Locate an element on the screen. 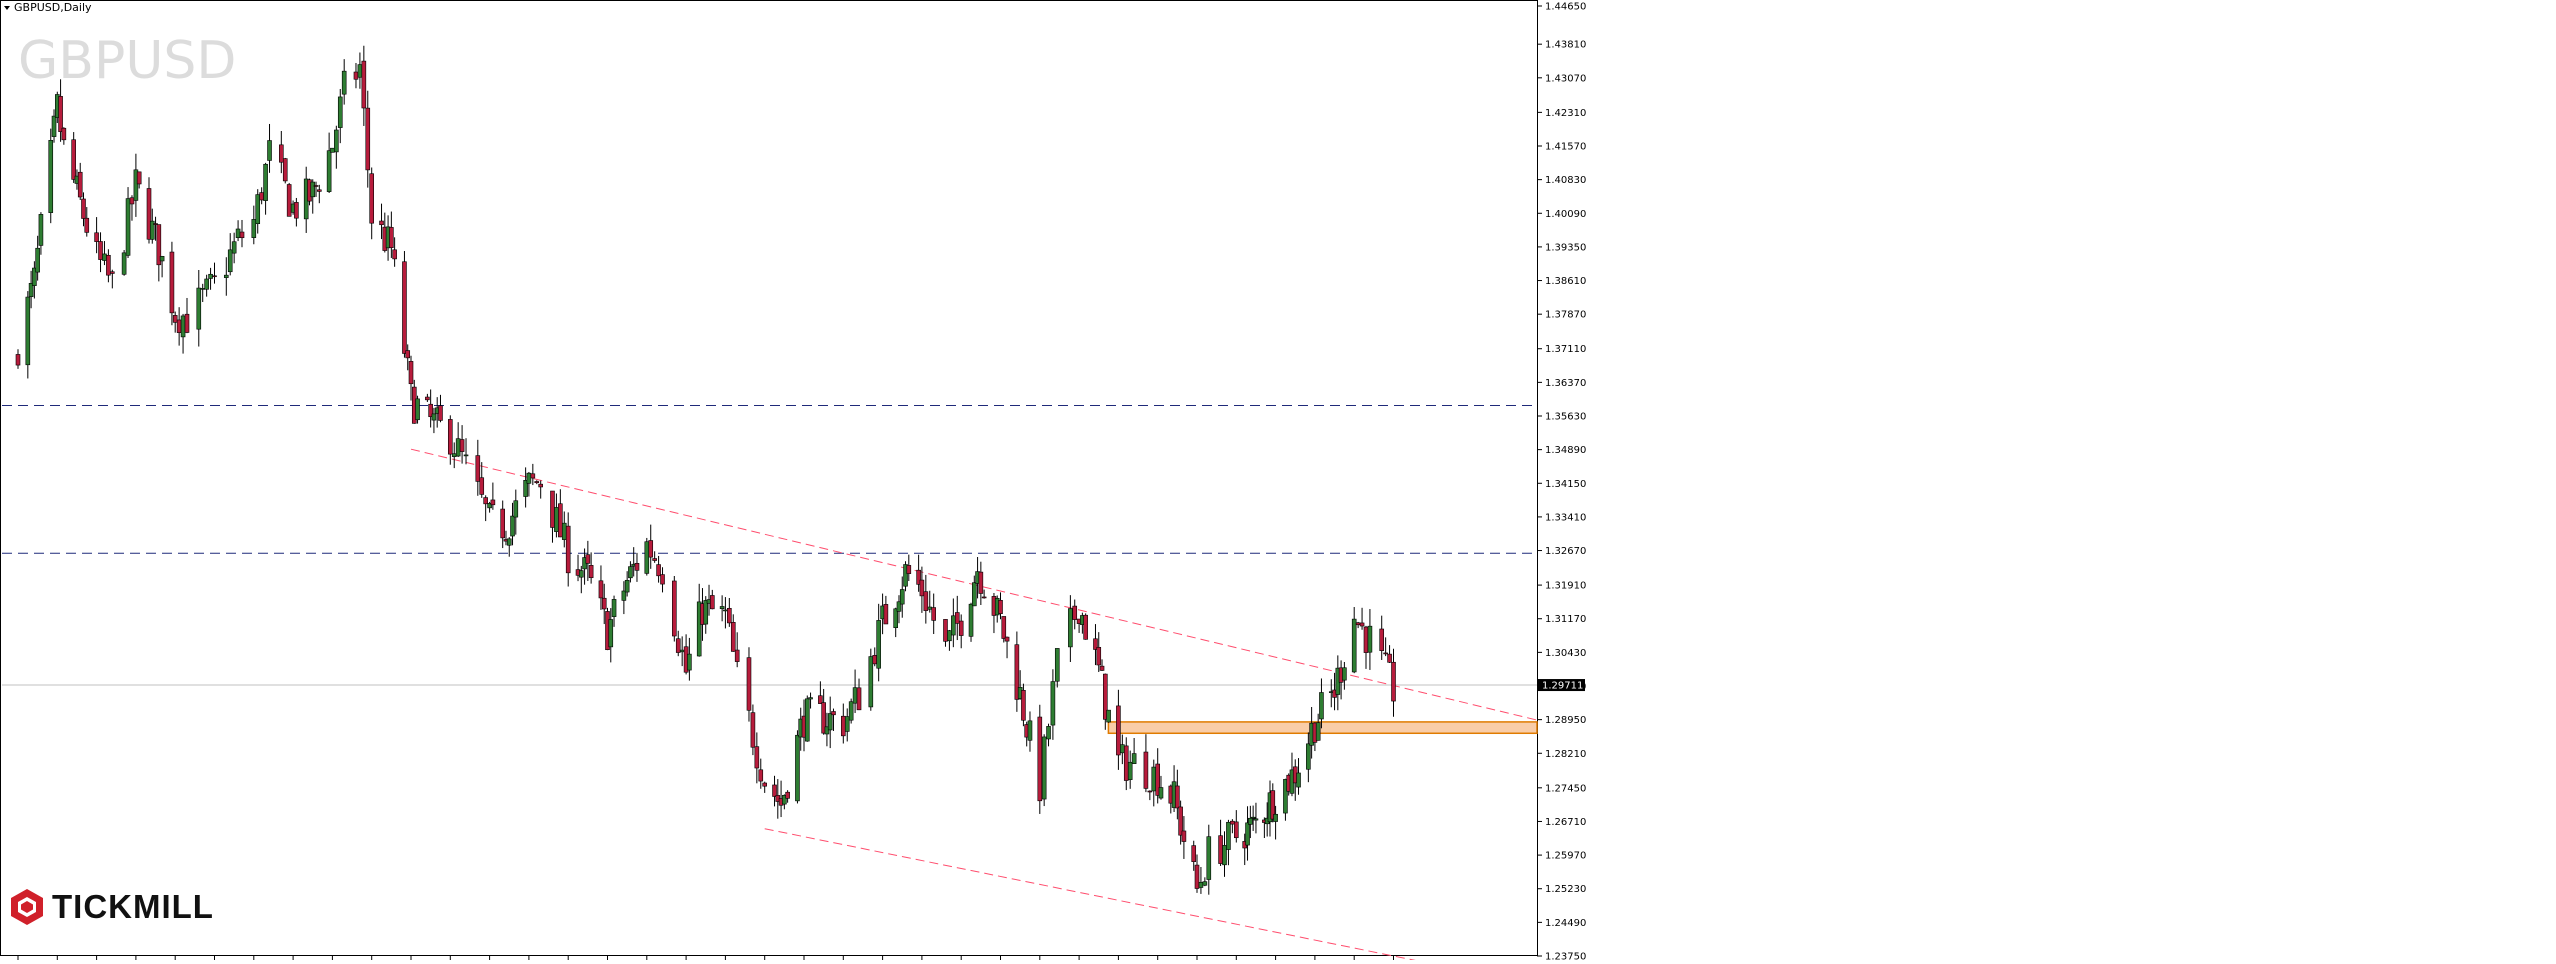 Image resolution: width=2556 pixels, height=964 pixels. y-tick-label: 1.34890 is located at coordinates (1565, 450).